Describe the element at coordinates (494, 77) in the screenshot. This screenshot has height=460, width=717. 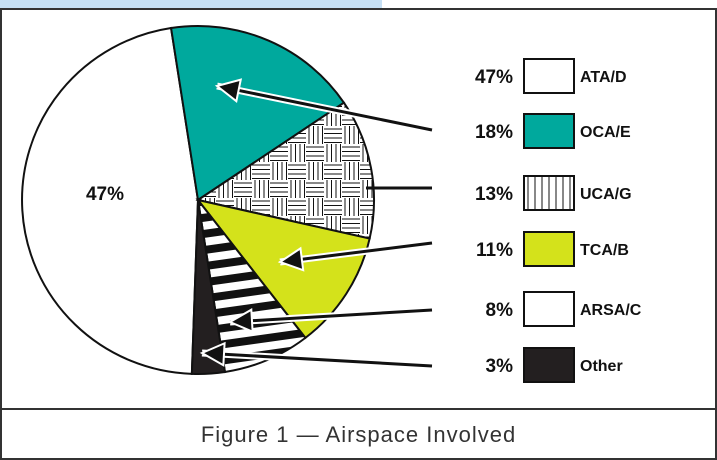
I see `legend-percent: 47%` at that location.